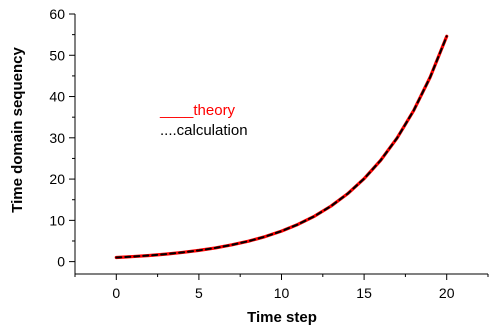 The image size is (490, 327). What do you see at coordinates (364, 293) in the screenshot?
I see `x-tick-label: 15` at bounding box center [364, 293].